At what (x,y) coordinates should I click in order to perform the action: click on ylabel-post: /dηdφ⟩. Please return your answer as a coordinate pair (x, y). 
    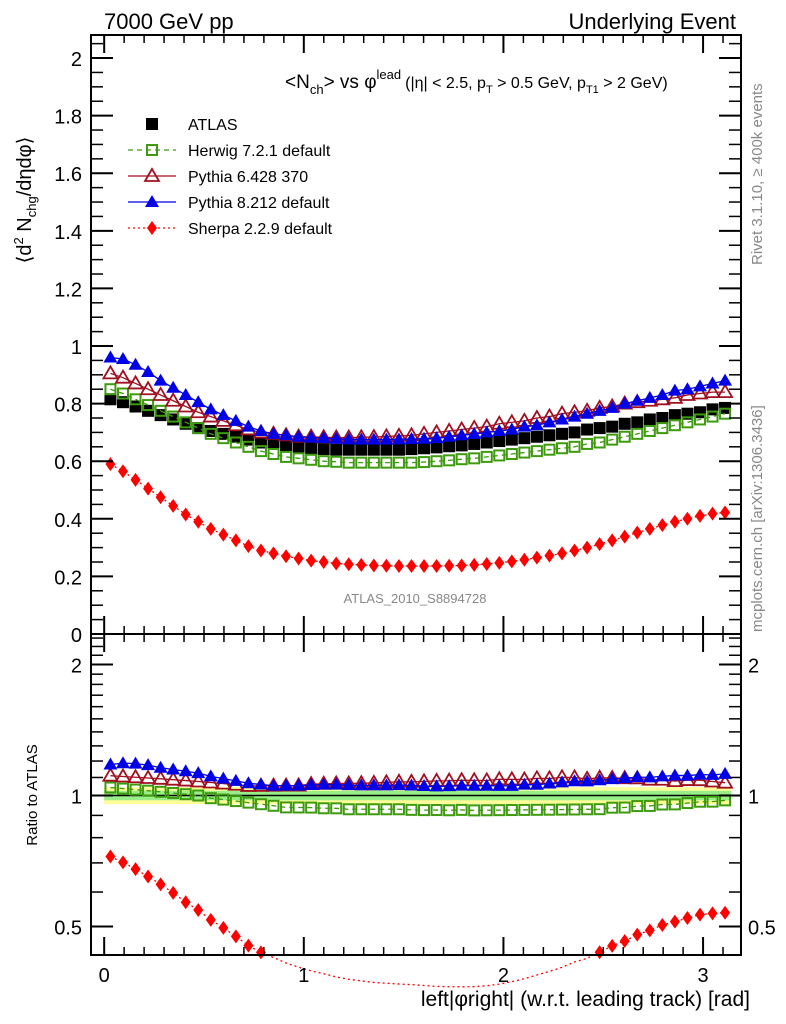
    Looking at the image, I should click on (25, 167).